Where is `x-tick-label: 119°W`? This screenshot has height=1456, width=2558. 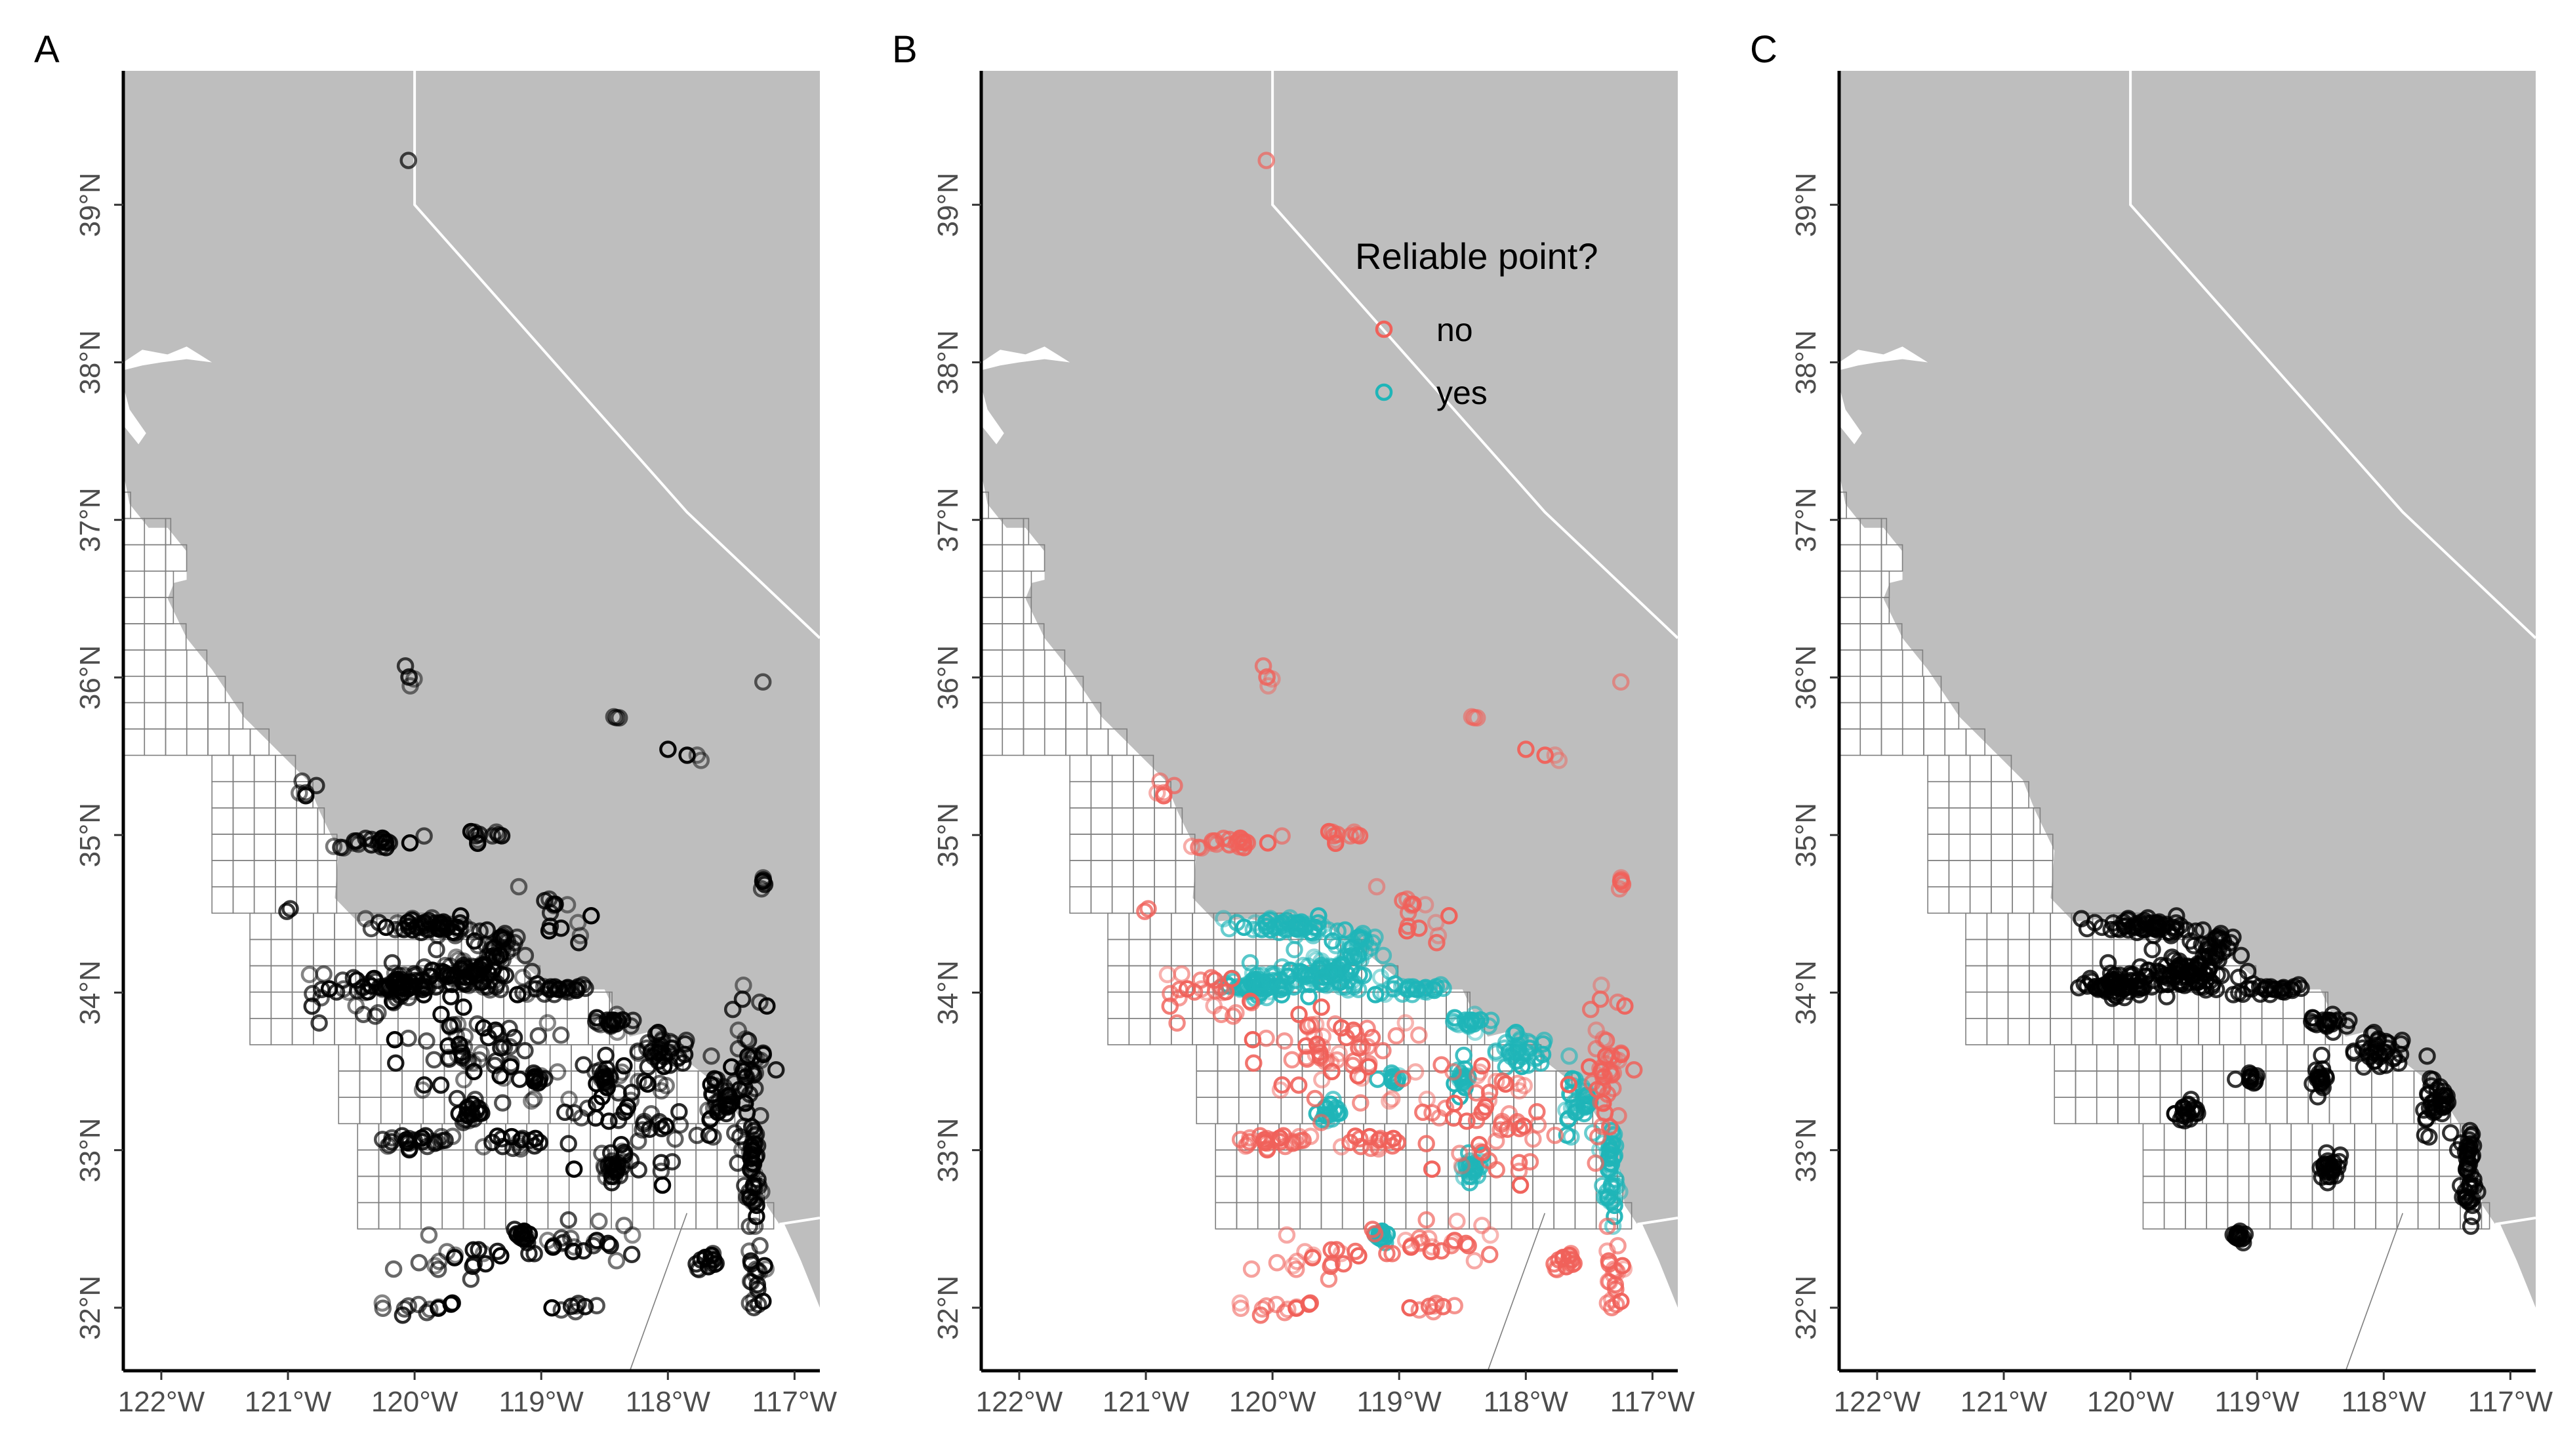
x-tick-label: 119°W is located at coordinates (1399, 1402).